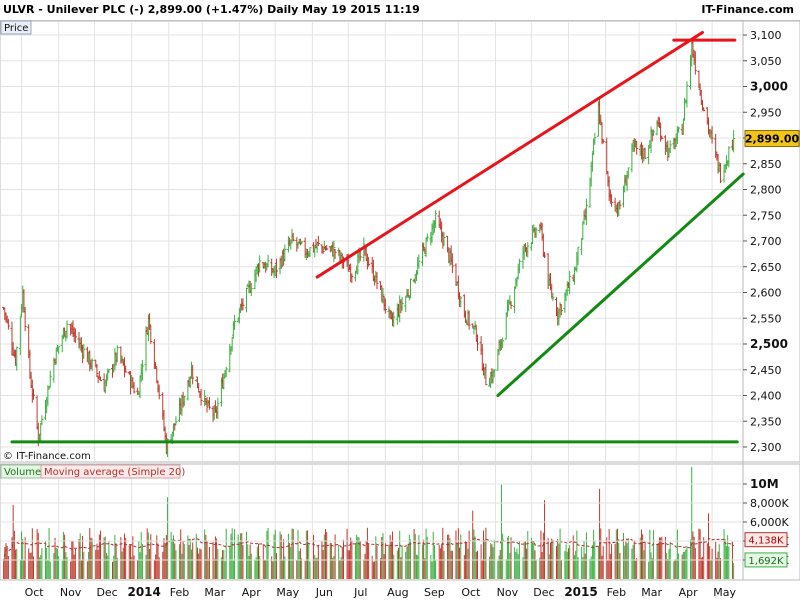  What do you see at coordinates (769, 503) in the screenshot?
I see `vol-y-tick-label: 8,000K` at bounding box center [769, 503].